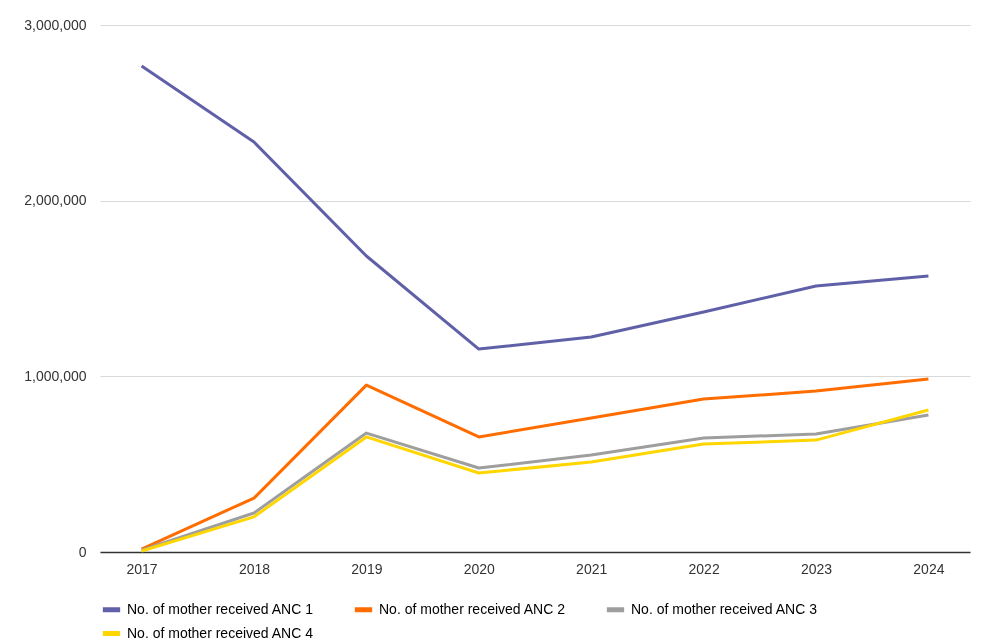 Image resolution: width=1002 pixels, height=642 pixels. What do you see at coordinates (220, 632) in the screenshot?
I see `legend-label: No. of mother received ANC 4` at bounding box center [220, 632].